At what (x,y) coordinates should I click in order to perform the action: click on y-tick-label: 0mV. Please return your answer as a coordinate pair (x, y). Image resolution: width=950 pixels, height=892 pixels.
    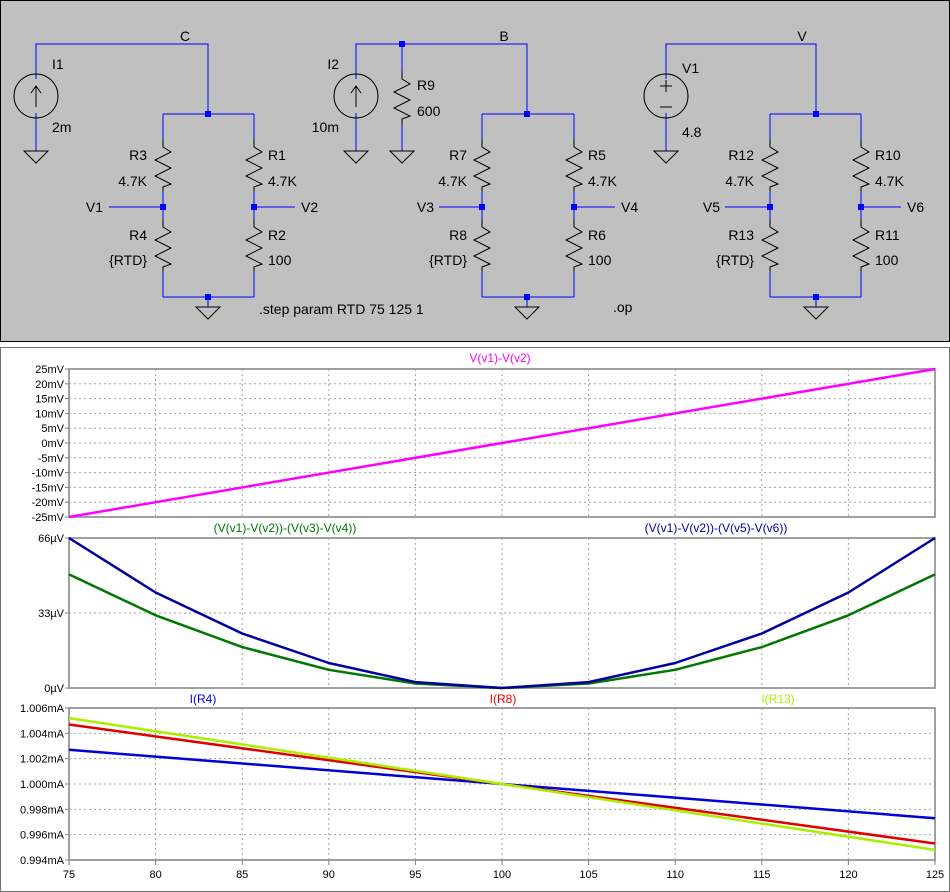
    Looking at the image, I should click on (52, 444).